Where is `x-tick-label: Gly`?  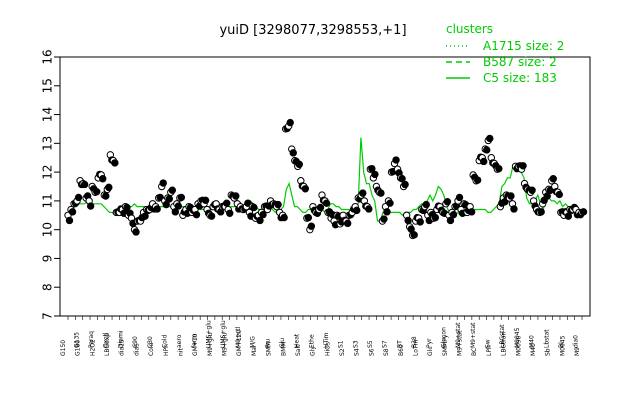 x-tick-label: Gly is located at coordinates (313, 351).